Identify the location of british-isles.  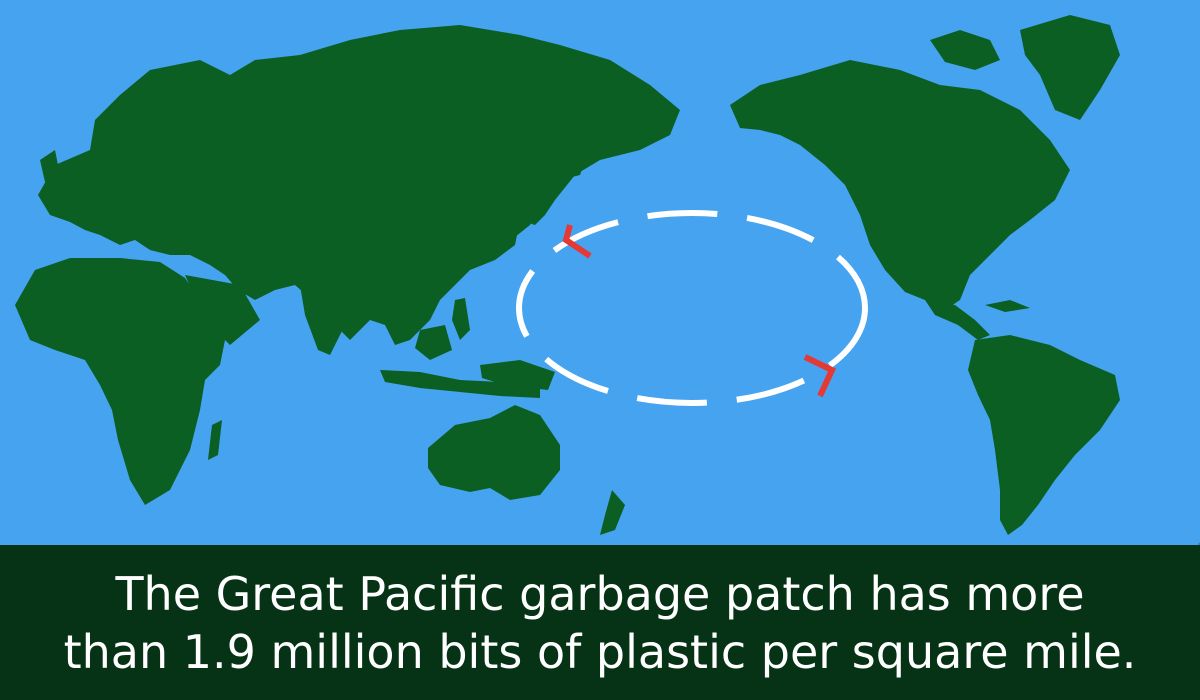
(50, 166).